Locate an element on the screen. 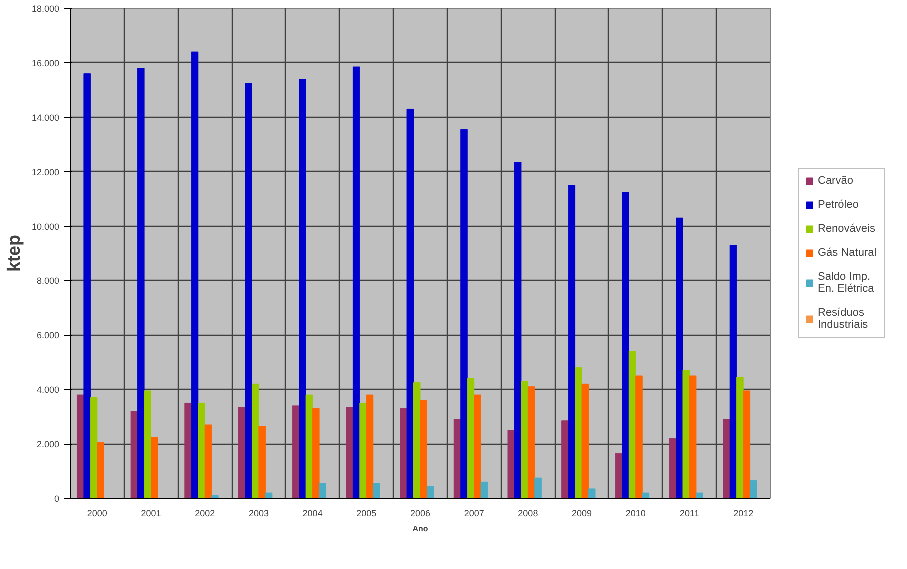  legend-label: Renováveis is located at coordinates (847, 229).